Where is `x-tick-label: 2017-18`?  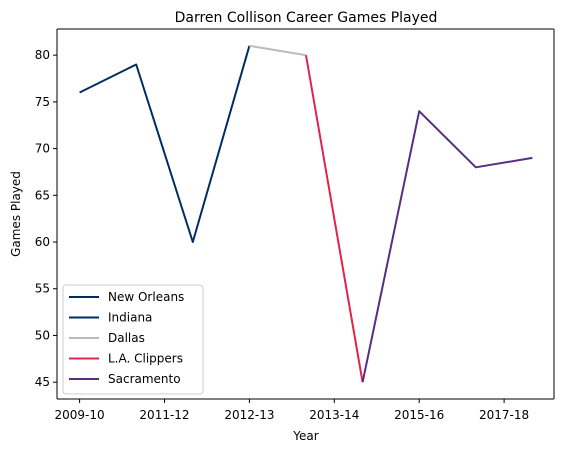
x-tick-label: 2017-18 is located at coordinates (504, 415).